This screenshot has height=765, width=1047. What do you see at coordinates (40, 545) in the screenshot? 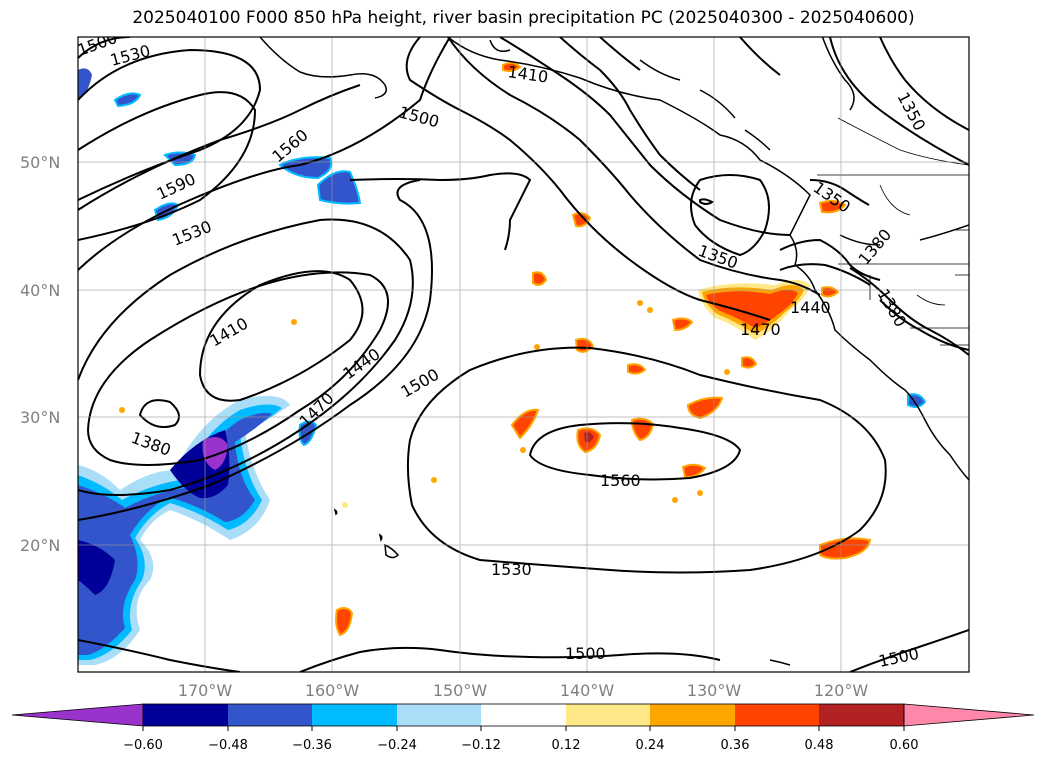
I see `lat-label-20n: 20°N` at bounding box center [40, 545].